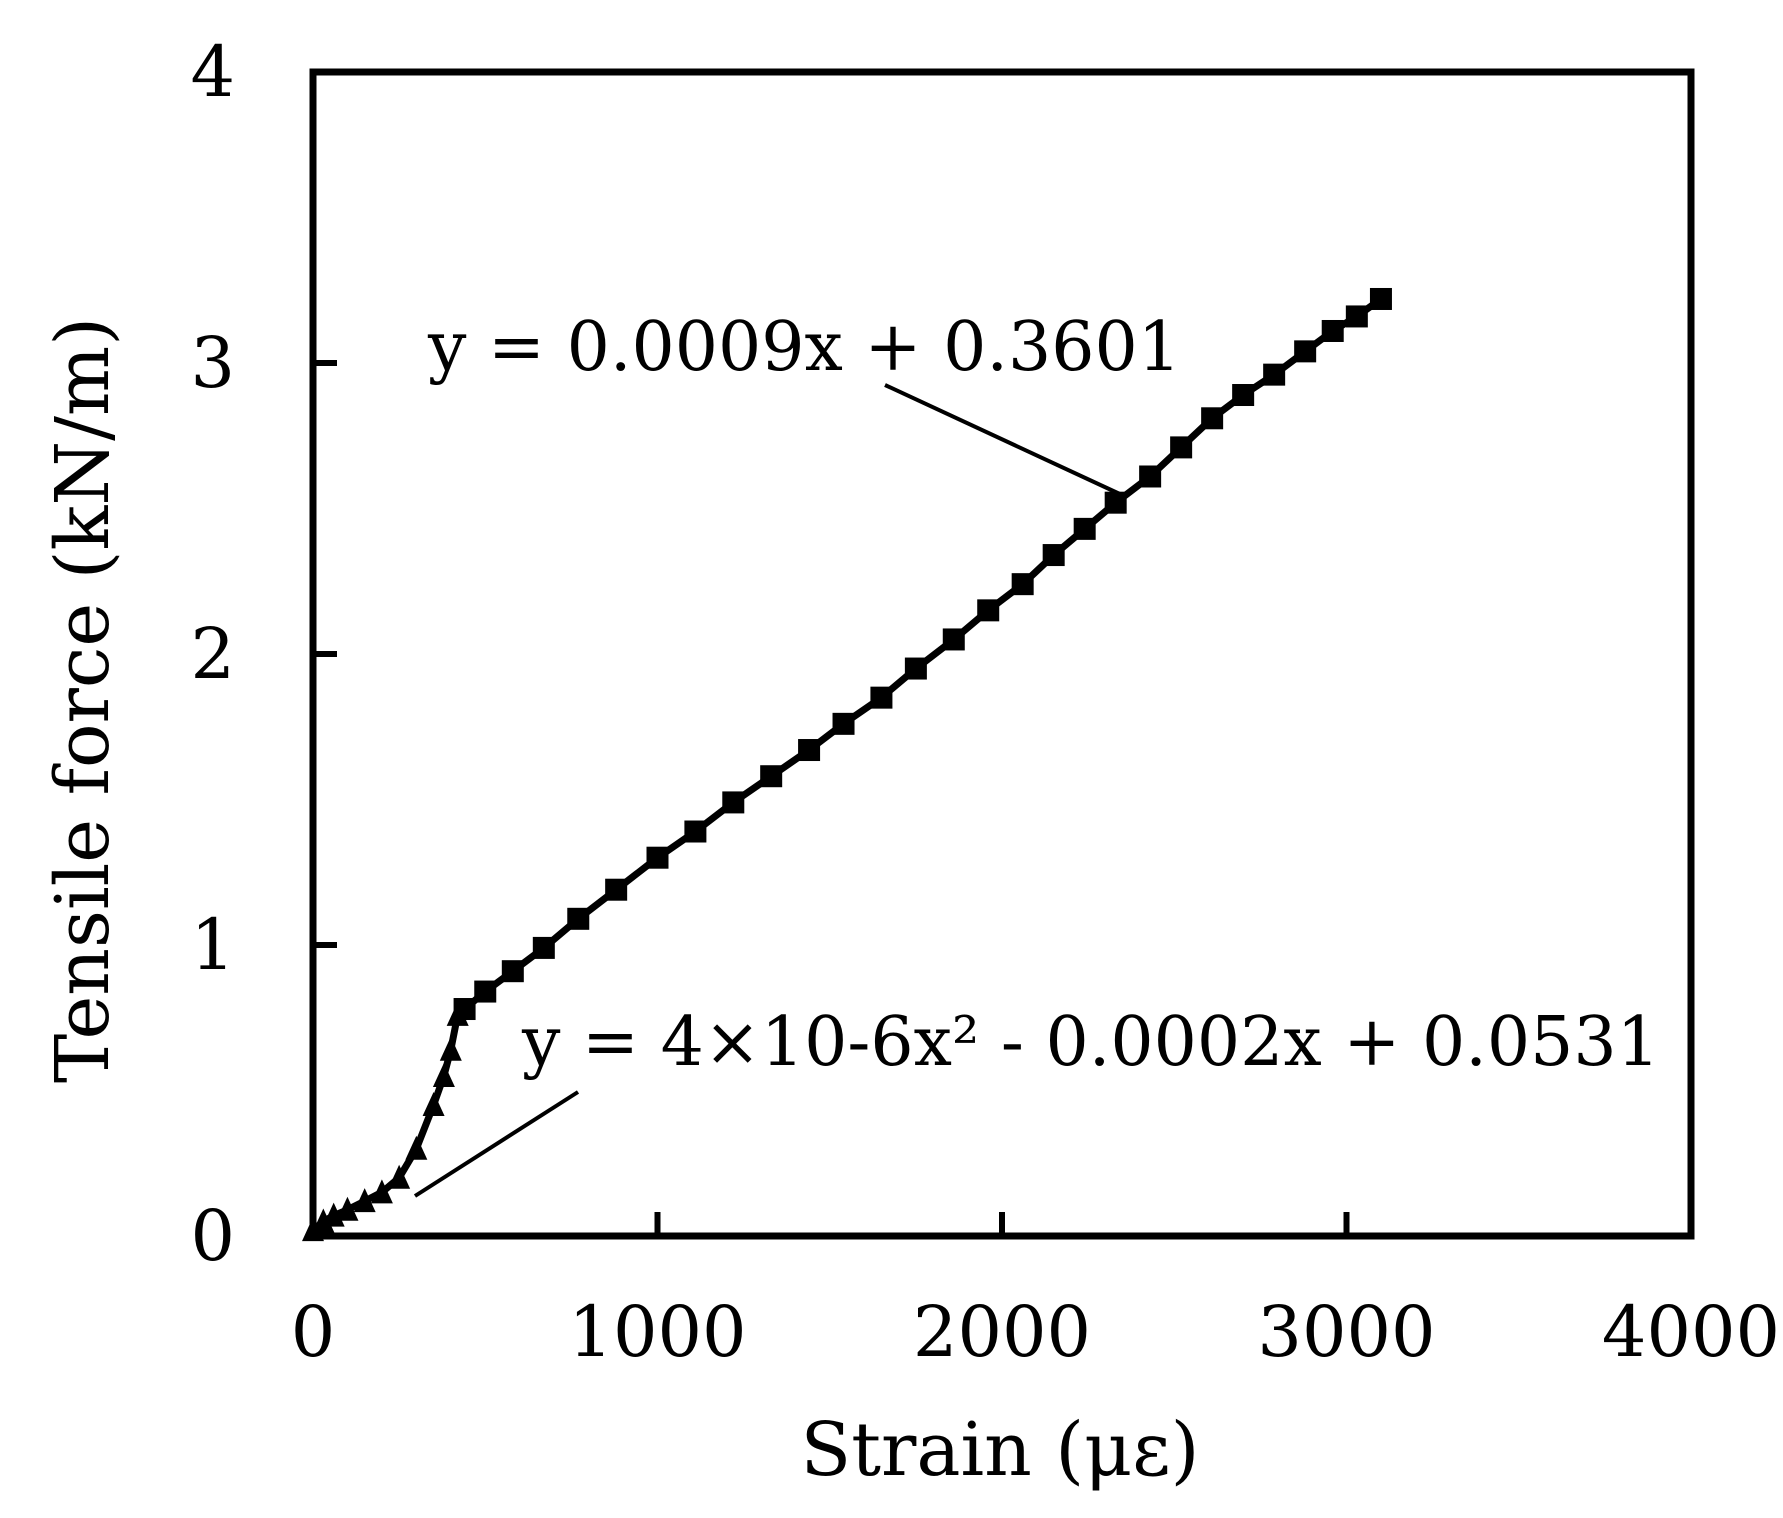 The width and height of the screenshot is (1783, 1518). I want to click on y-tick-label: 3, so click(212, 363).